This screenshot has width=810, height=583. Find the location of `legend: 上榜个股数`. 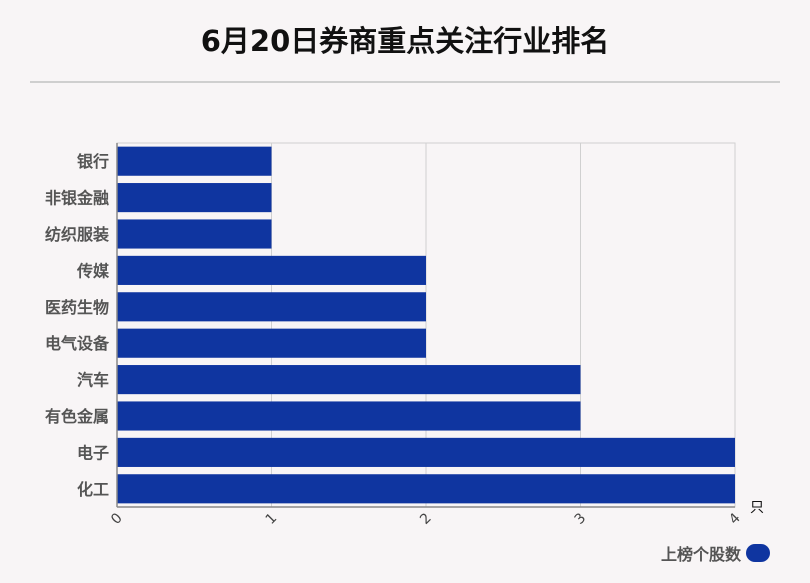

legend: 上榜个股数 is located at coordinates (715, 553).